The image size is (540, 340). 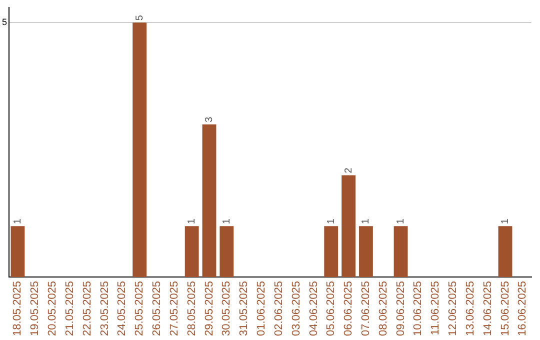 What do you see at coordinates (366, 308) in the screenshot?
I see `x-tick-label: 07.06.2025` at bounding box center [366, 308].